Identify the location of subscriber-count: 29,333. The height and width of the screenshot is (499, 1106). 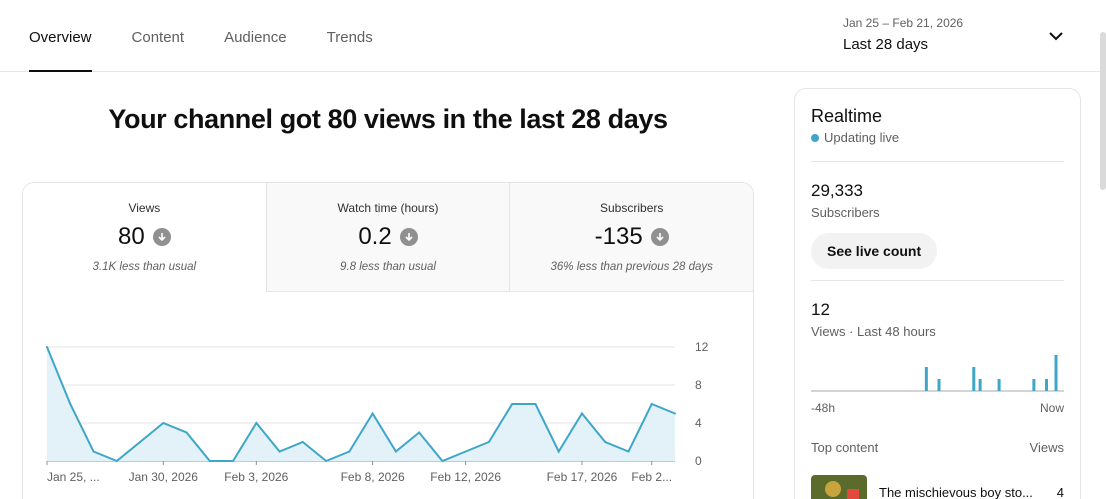
(837, 190).